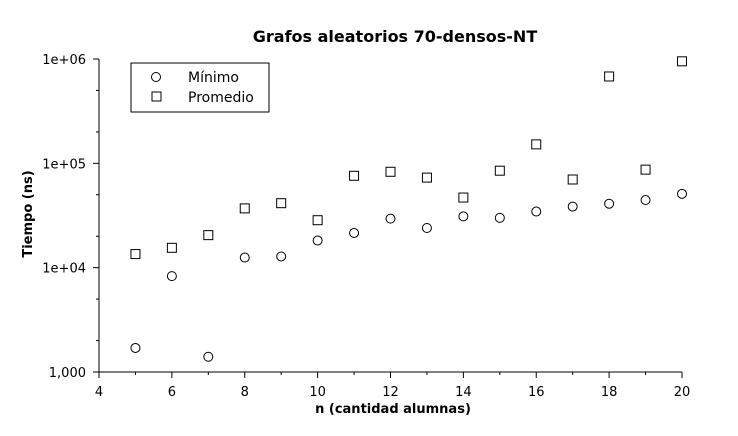 This screenshot has height=436, width=738. What do you see at coordinates (390, 392) in the screenshot?
I see `x-tick-label: 12` at bounding box center [390, 392].